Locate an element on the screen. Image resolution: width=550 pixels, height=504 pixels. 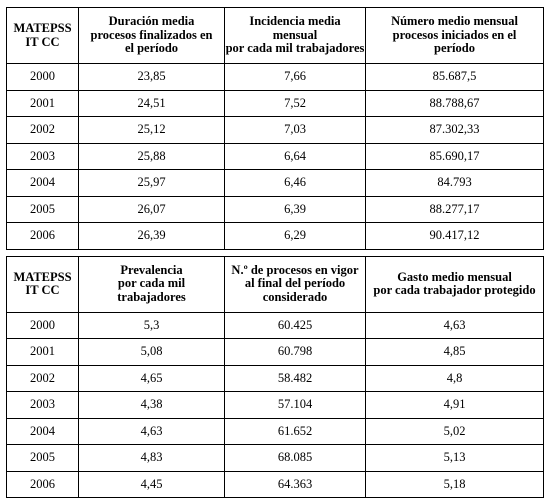
value-cell-col1: 4,83 is located at coordinates (151, 458).